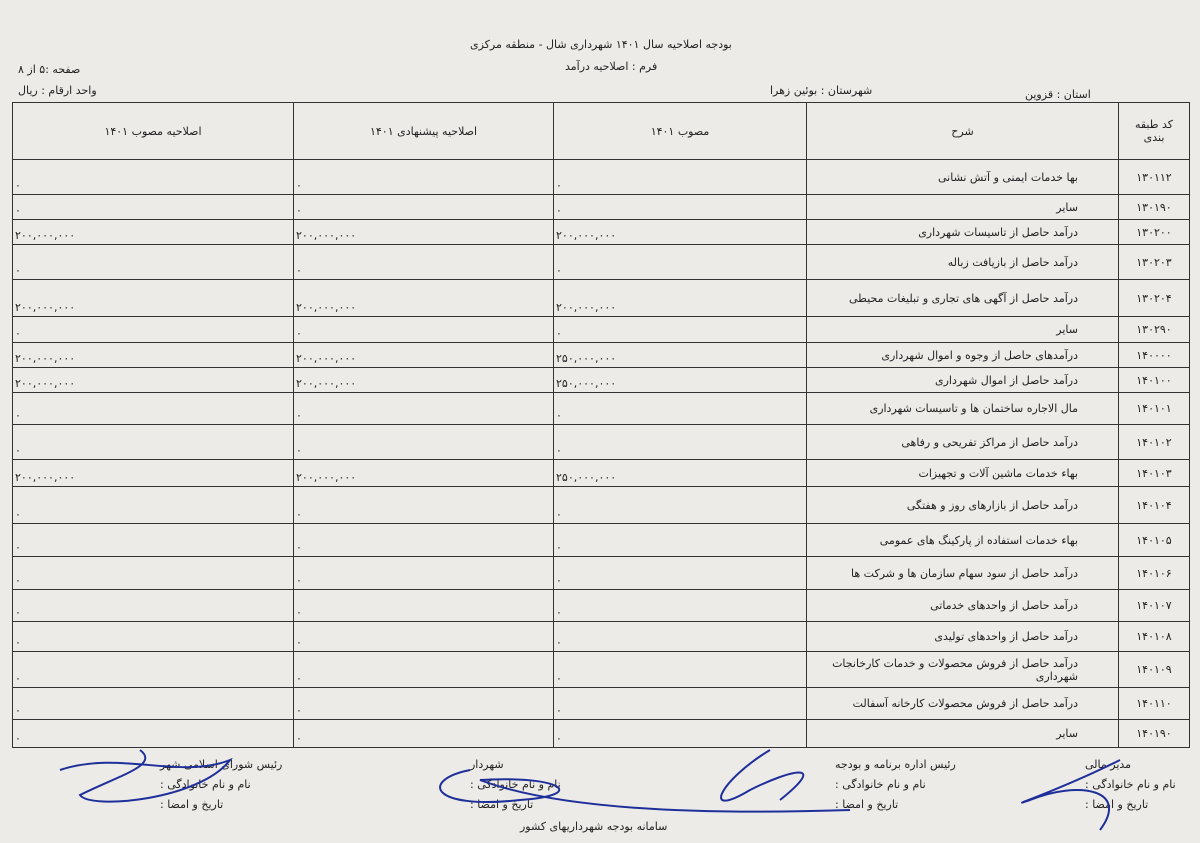 Image resolution: width=1200 pixels, height=843 pixels. I want to click on cell-desc: بهاء خدمات استفاده از پارکینگ های عمومی, so click(962, 540).